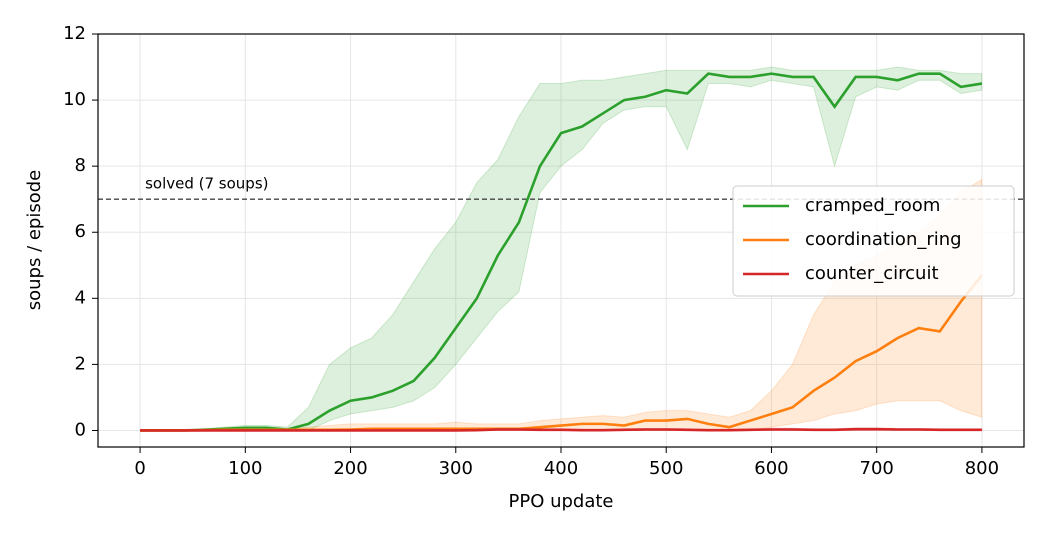 The height and width of the screenshot is (540, 1050). Describe the element at coordinates (872, 205) in the screenshot. I see `legend-label: cramped_room` at that location.